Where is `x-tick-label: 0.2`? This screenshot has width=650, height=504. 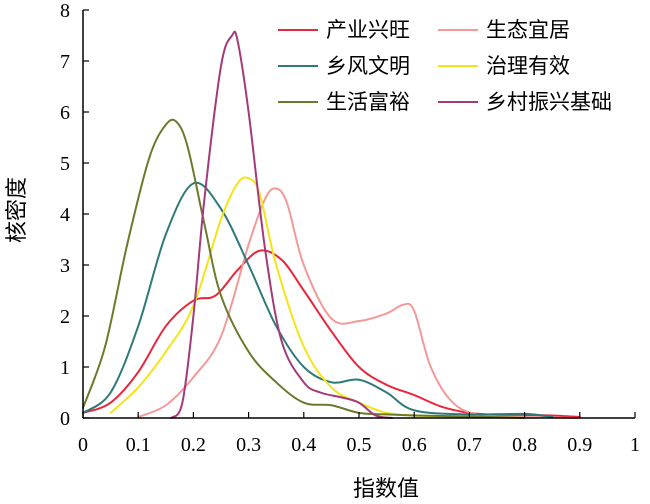 x-tick-label: 0.2 is located at coordinates (193, 445).